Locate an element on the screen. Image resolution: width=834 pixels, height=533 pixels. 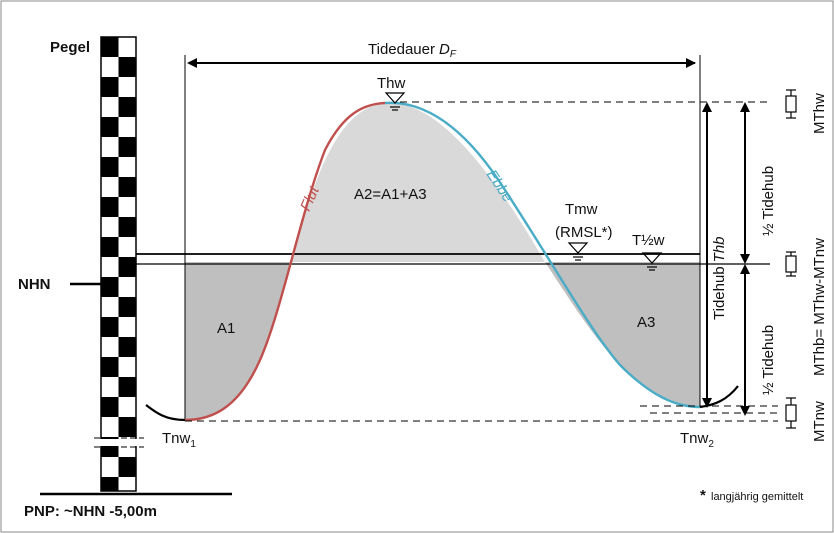
mthw-bracket is located at coordinates (791, 104).